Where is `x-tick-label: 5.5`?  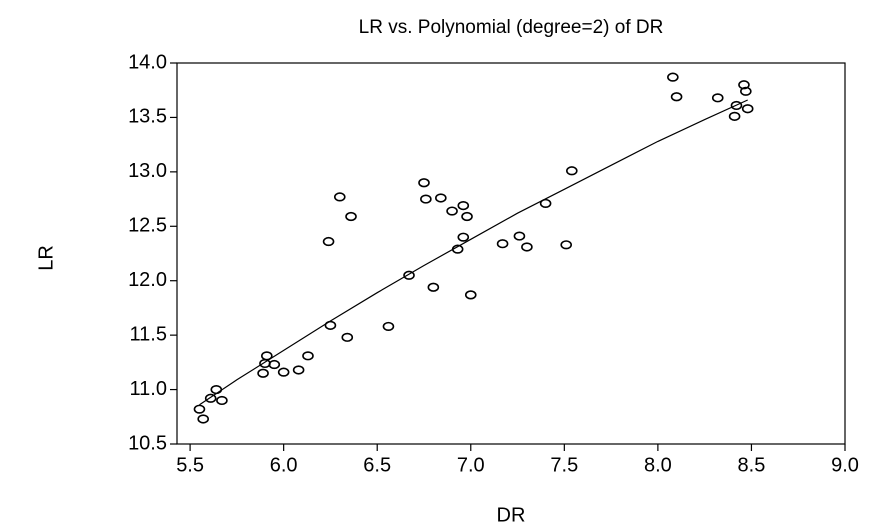
x-tick-label: 5.5 is located at coordinates (190, 465).